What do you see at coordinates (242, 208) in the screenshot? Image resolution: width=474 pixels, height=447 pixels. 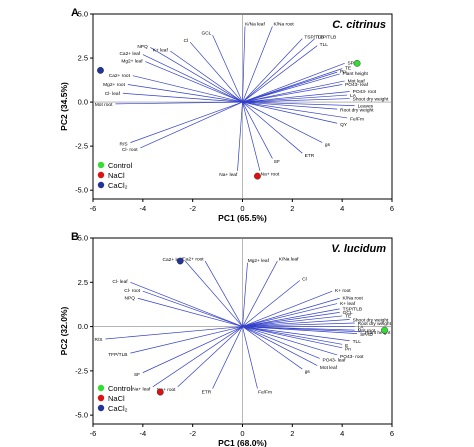 I see `x-tick-label: 0` at bounding box center [242, 208].